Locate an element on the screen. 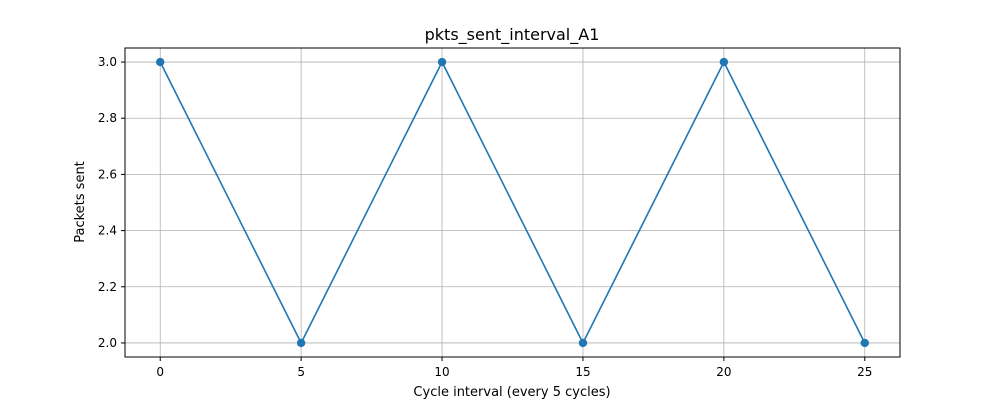  y-tick-label: 3.0 is located at coordinates (107, 62).